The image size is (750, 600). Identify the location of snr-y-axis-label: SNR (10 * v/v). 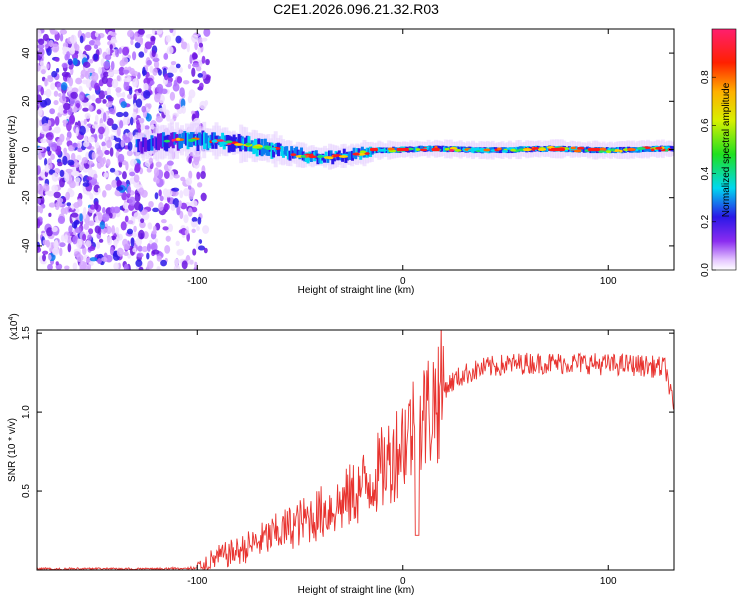
(12, 450).